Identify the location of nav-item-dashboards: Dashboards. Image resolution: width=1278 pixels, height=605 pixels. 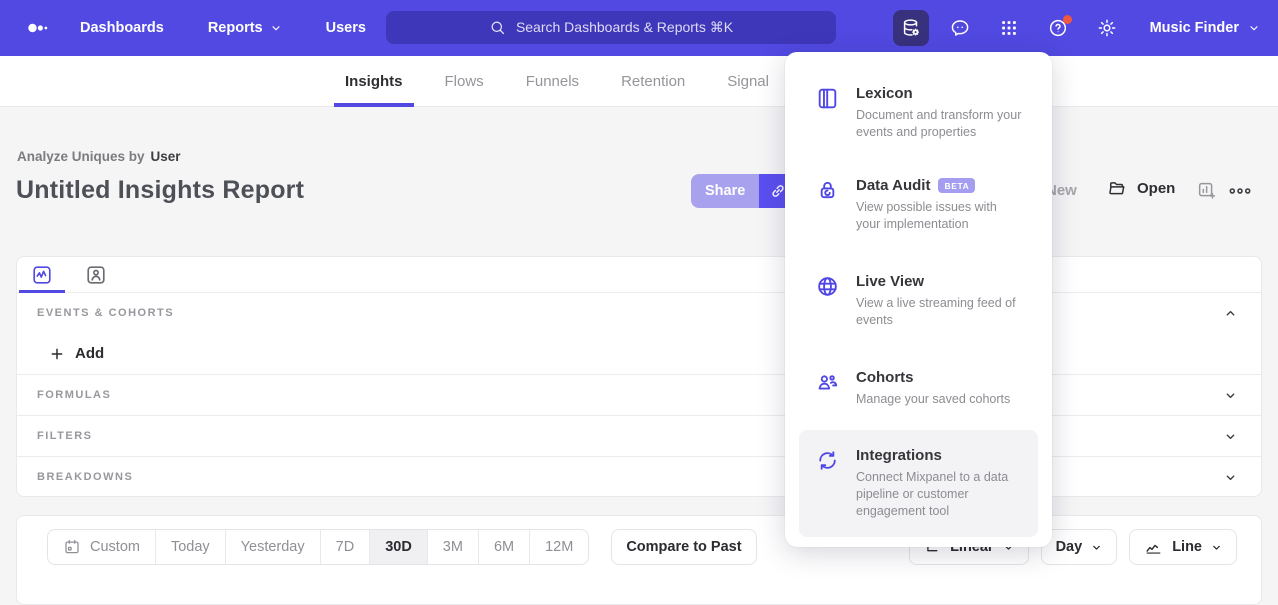
(122, 28).